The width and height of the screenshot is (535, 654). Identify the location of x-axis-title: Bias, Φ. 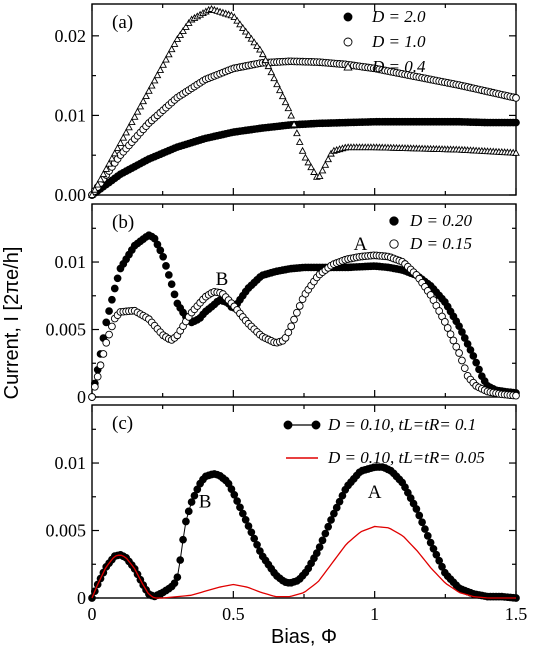
(304, 637).